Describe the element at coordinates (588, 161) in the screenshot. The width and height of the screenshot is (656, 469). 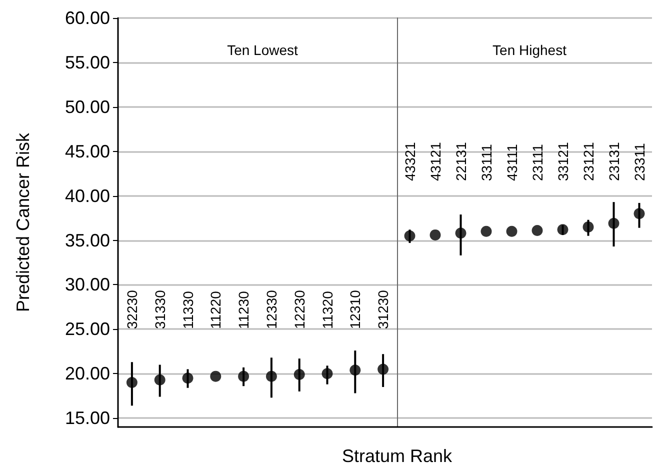
I see `x-tick-label: 23121` at that location.